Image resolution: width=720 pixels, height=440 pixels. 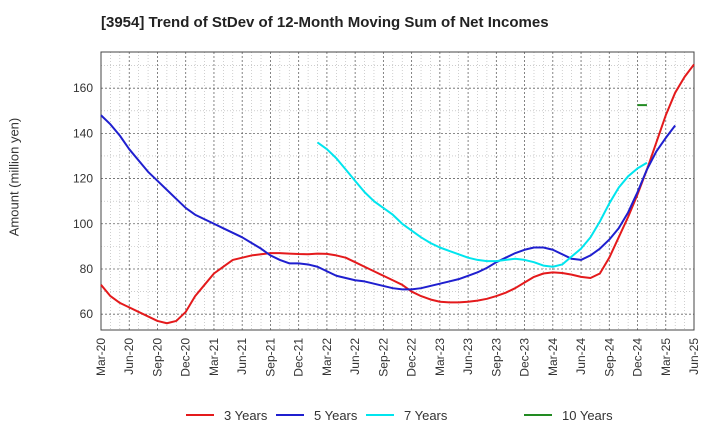 What do you see at coordinates (87, 314) in the screenshot?
I see `y-tick-label: 60` at bounding box center [87, 314].